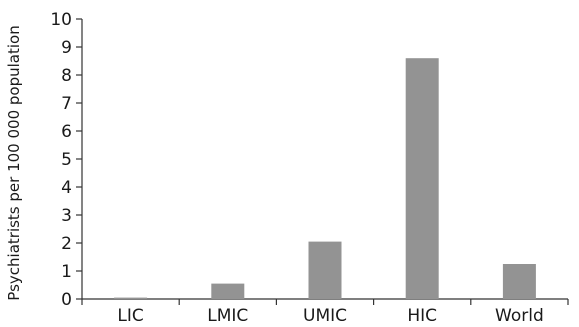  I want to click on bar-umic, so click(325, 270).